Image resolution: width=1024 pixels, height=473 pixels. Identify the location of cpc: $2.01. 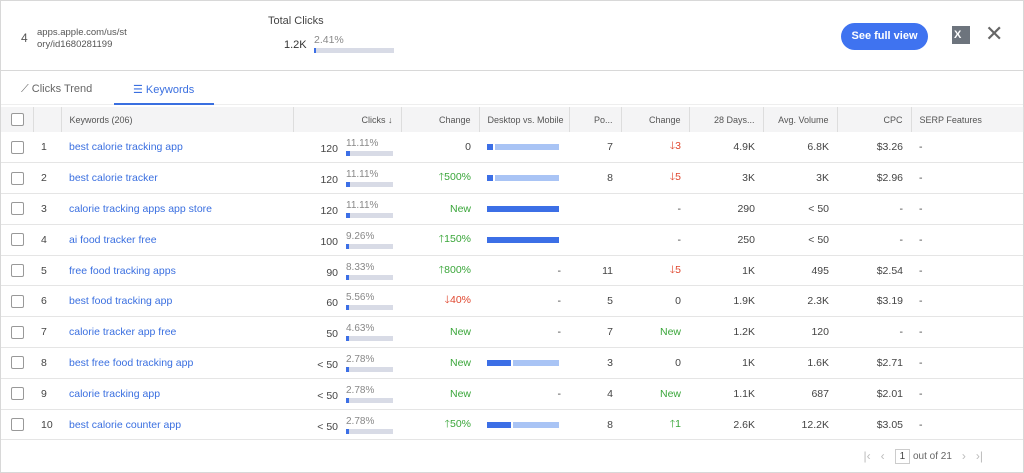
(874, 394).